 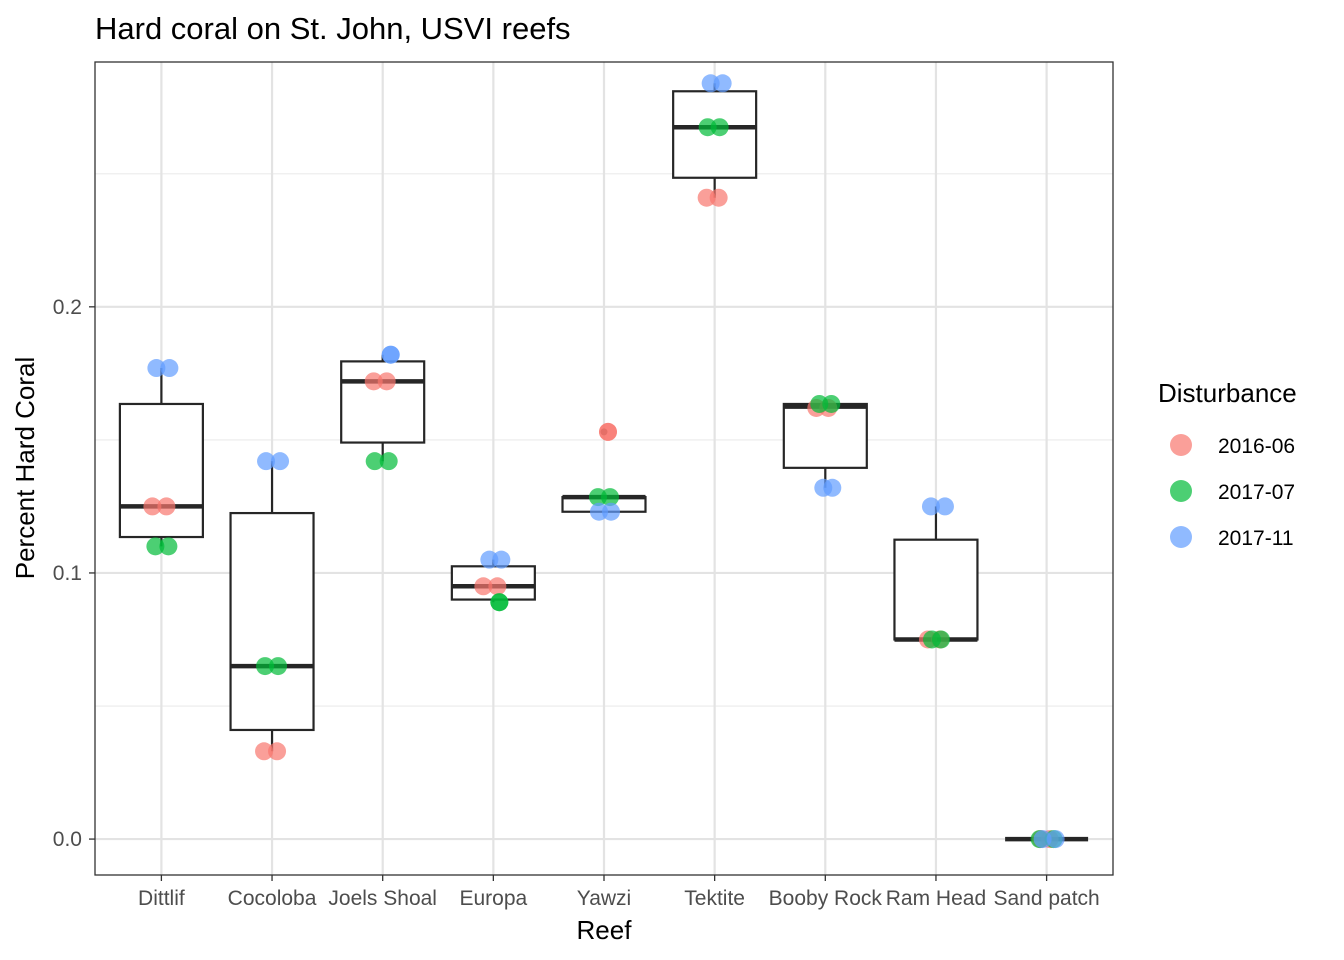 What do you see at coordinates (272, 898) in the screenshot?
I see `x-tick-label: Cocoloba` at bounding box center [272, 898].